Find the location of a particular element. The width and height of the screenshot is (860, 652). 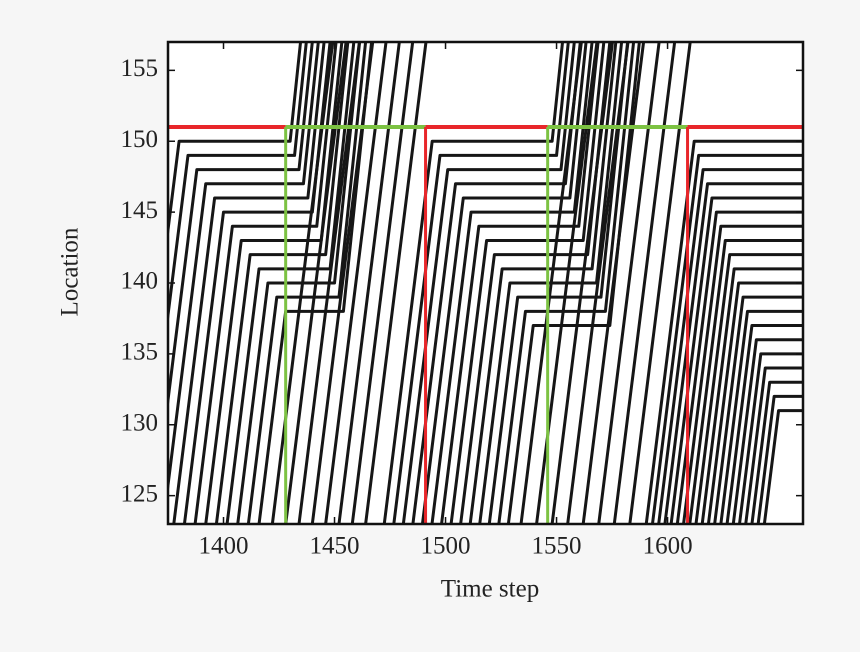

x-tick-label: 1500 is located at coordinates (446, 546).